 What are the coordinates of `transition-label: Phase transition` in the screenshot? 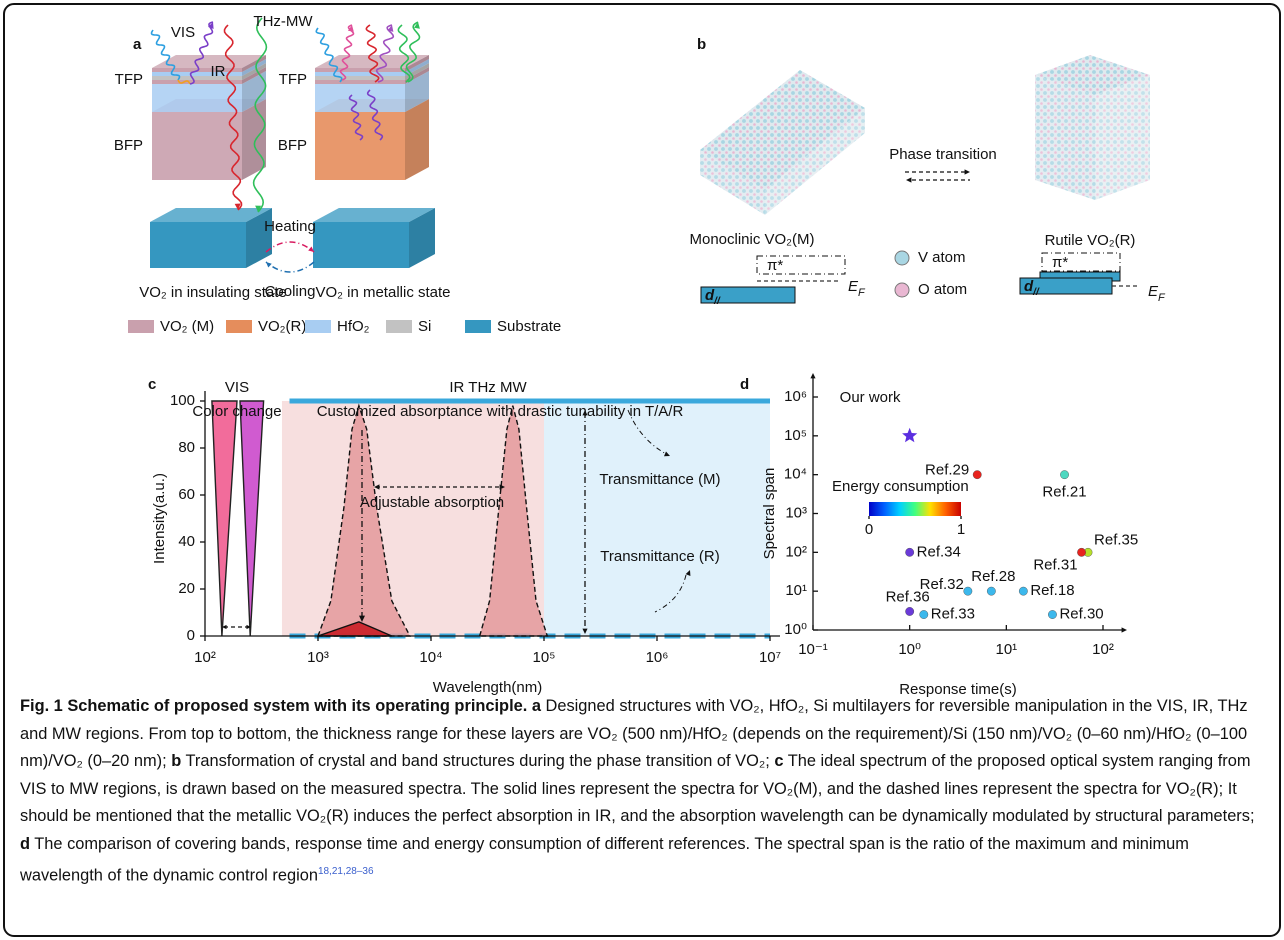 It's located at (943, 154).